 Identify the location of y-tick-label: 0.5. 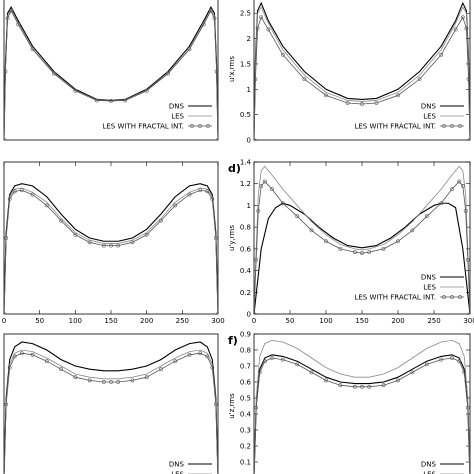
(245, 399).